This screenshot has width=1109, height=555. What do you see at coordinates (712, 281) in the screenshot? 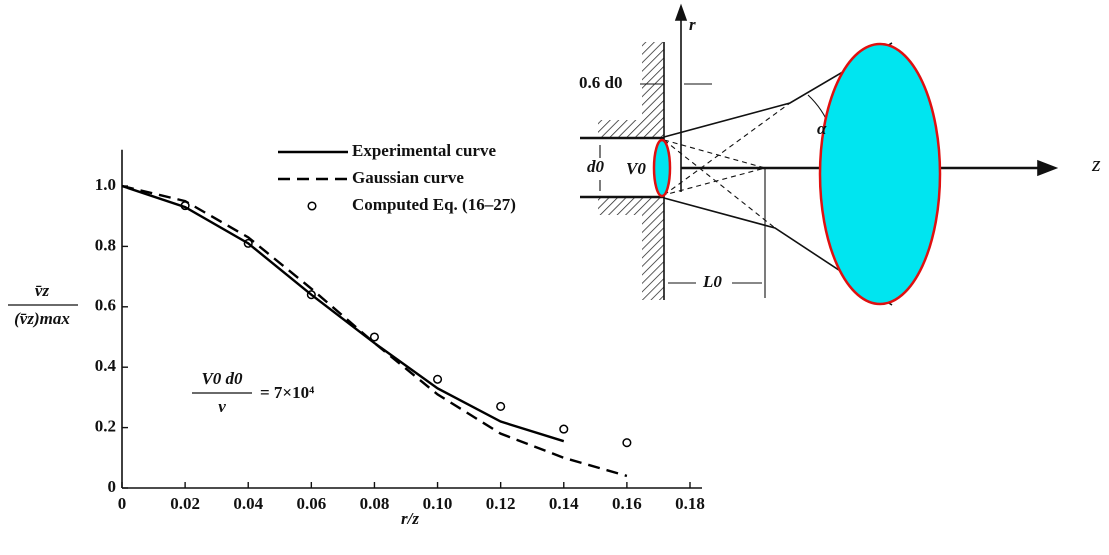
I see `l0-label: L0` at bounding box center [712, 281].